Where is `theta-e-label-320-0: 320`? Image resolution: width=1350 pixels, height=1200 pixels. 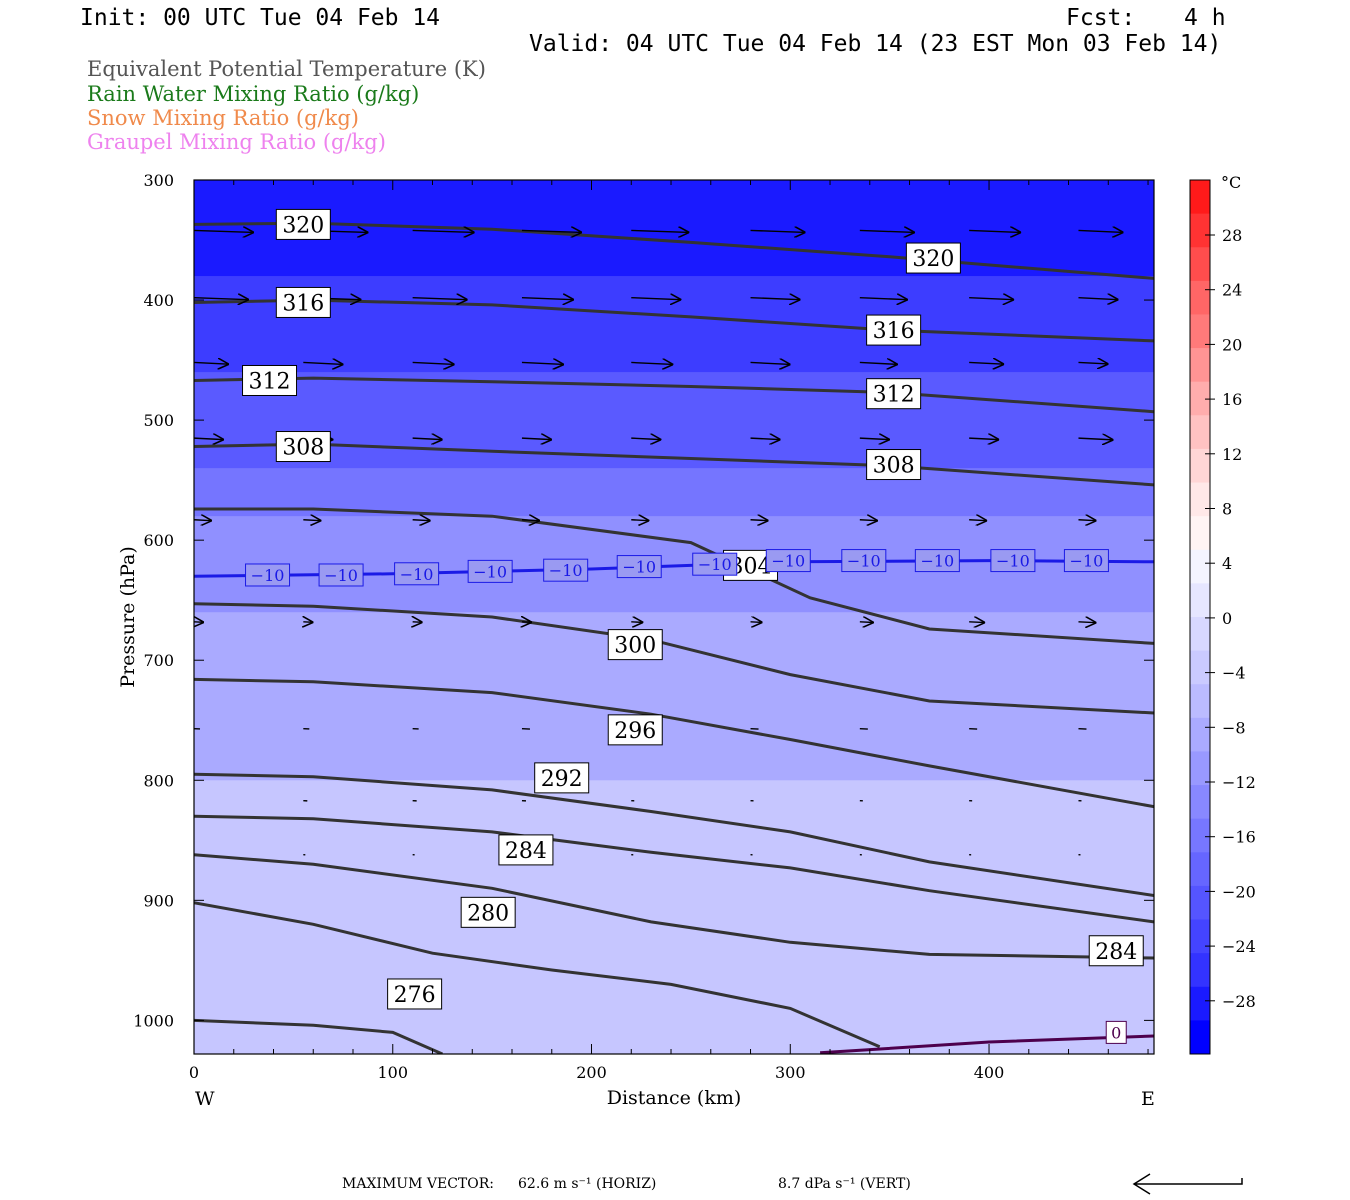 theta-e-label-320-0: 320 is located at coordinates (303, 225).